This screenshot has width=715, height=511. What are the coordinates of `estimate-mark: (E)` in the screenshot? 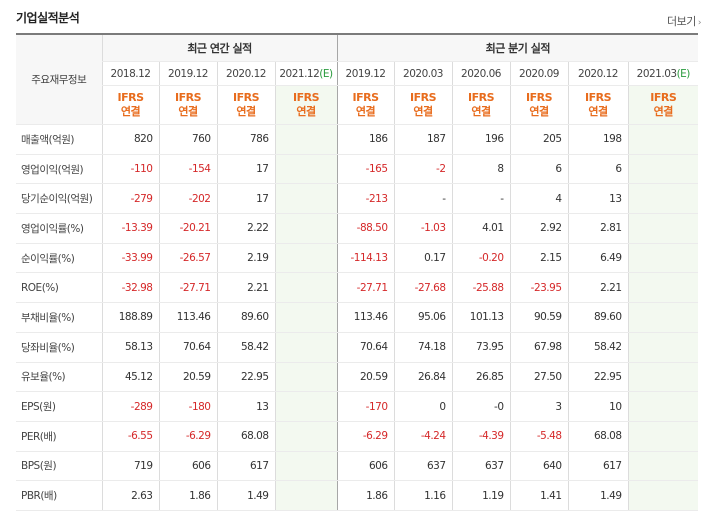 It's located at (683, 73).